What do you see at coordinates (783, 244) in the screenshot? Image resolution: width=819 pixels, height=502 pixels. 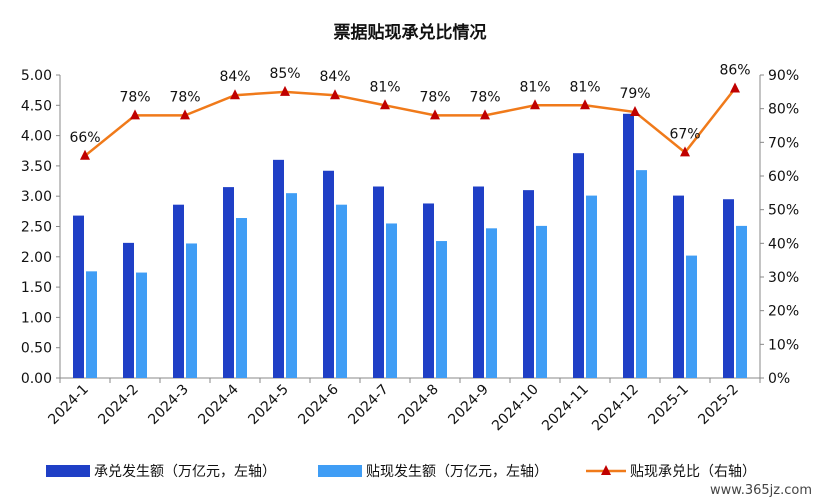 I see `right-tick-label: 40%` at bounding box center [783, 244].